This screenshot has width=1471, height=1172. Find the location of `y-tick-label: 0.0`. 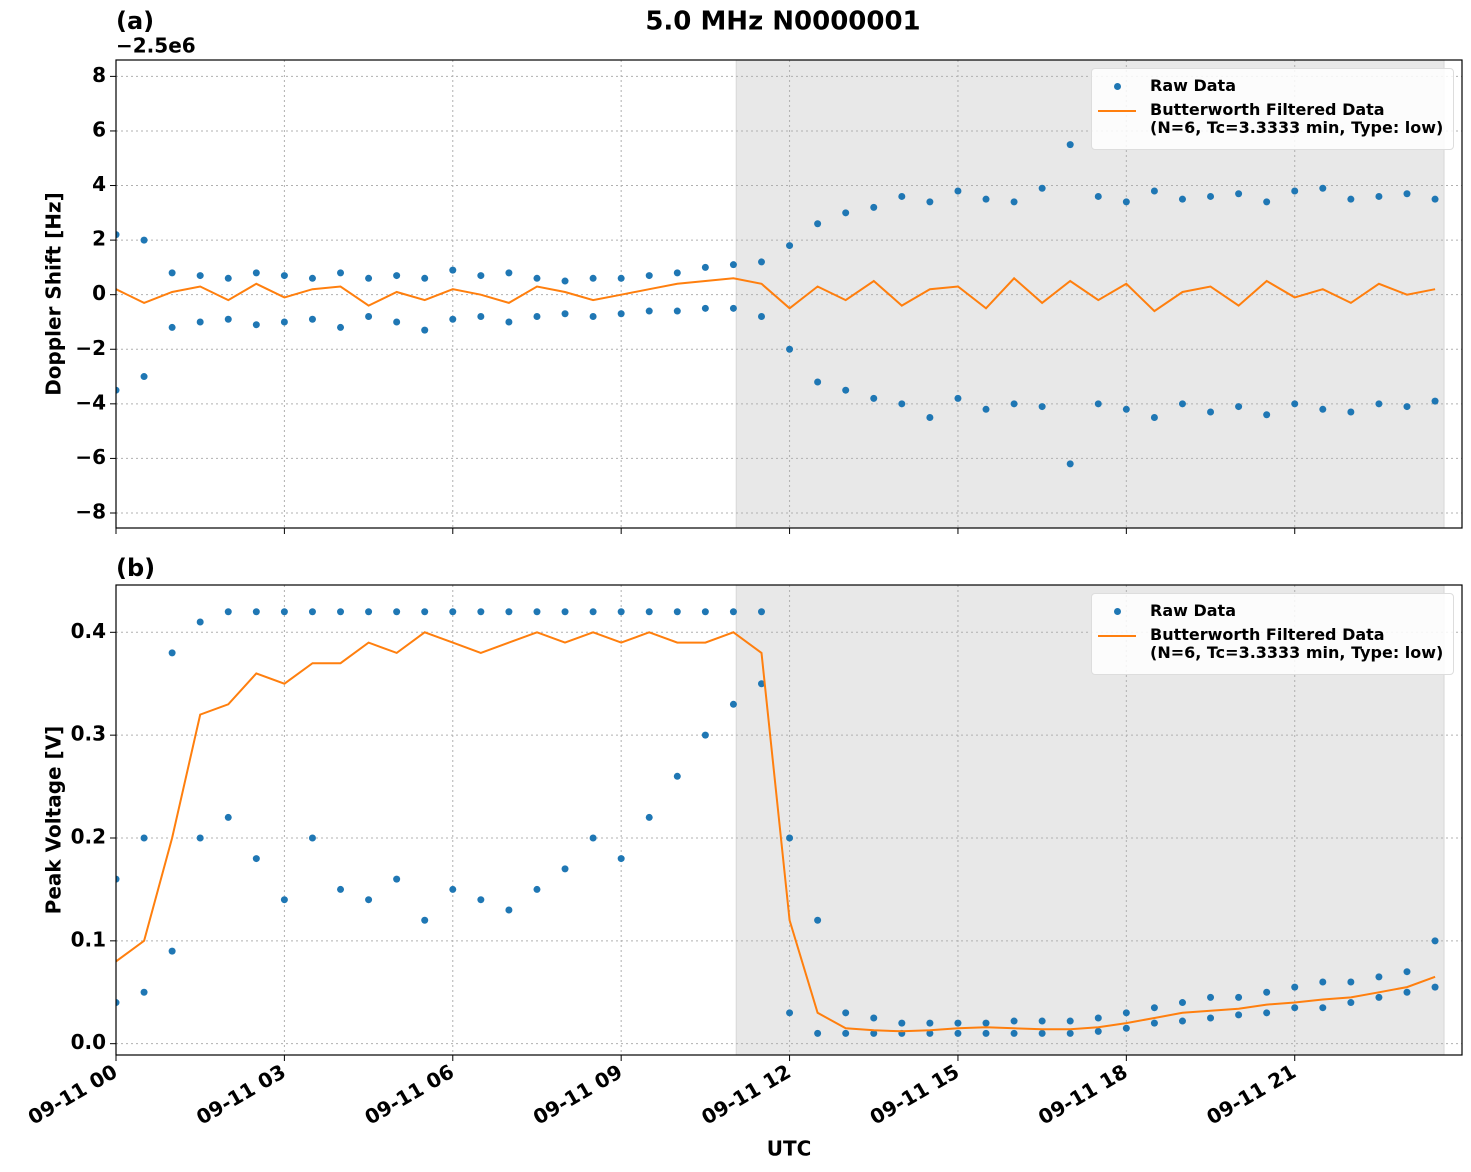

y-tick-label: 0.0 is located at coordinates (88, 1042).